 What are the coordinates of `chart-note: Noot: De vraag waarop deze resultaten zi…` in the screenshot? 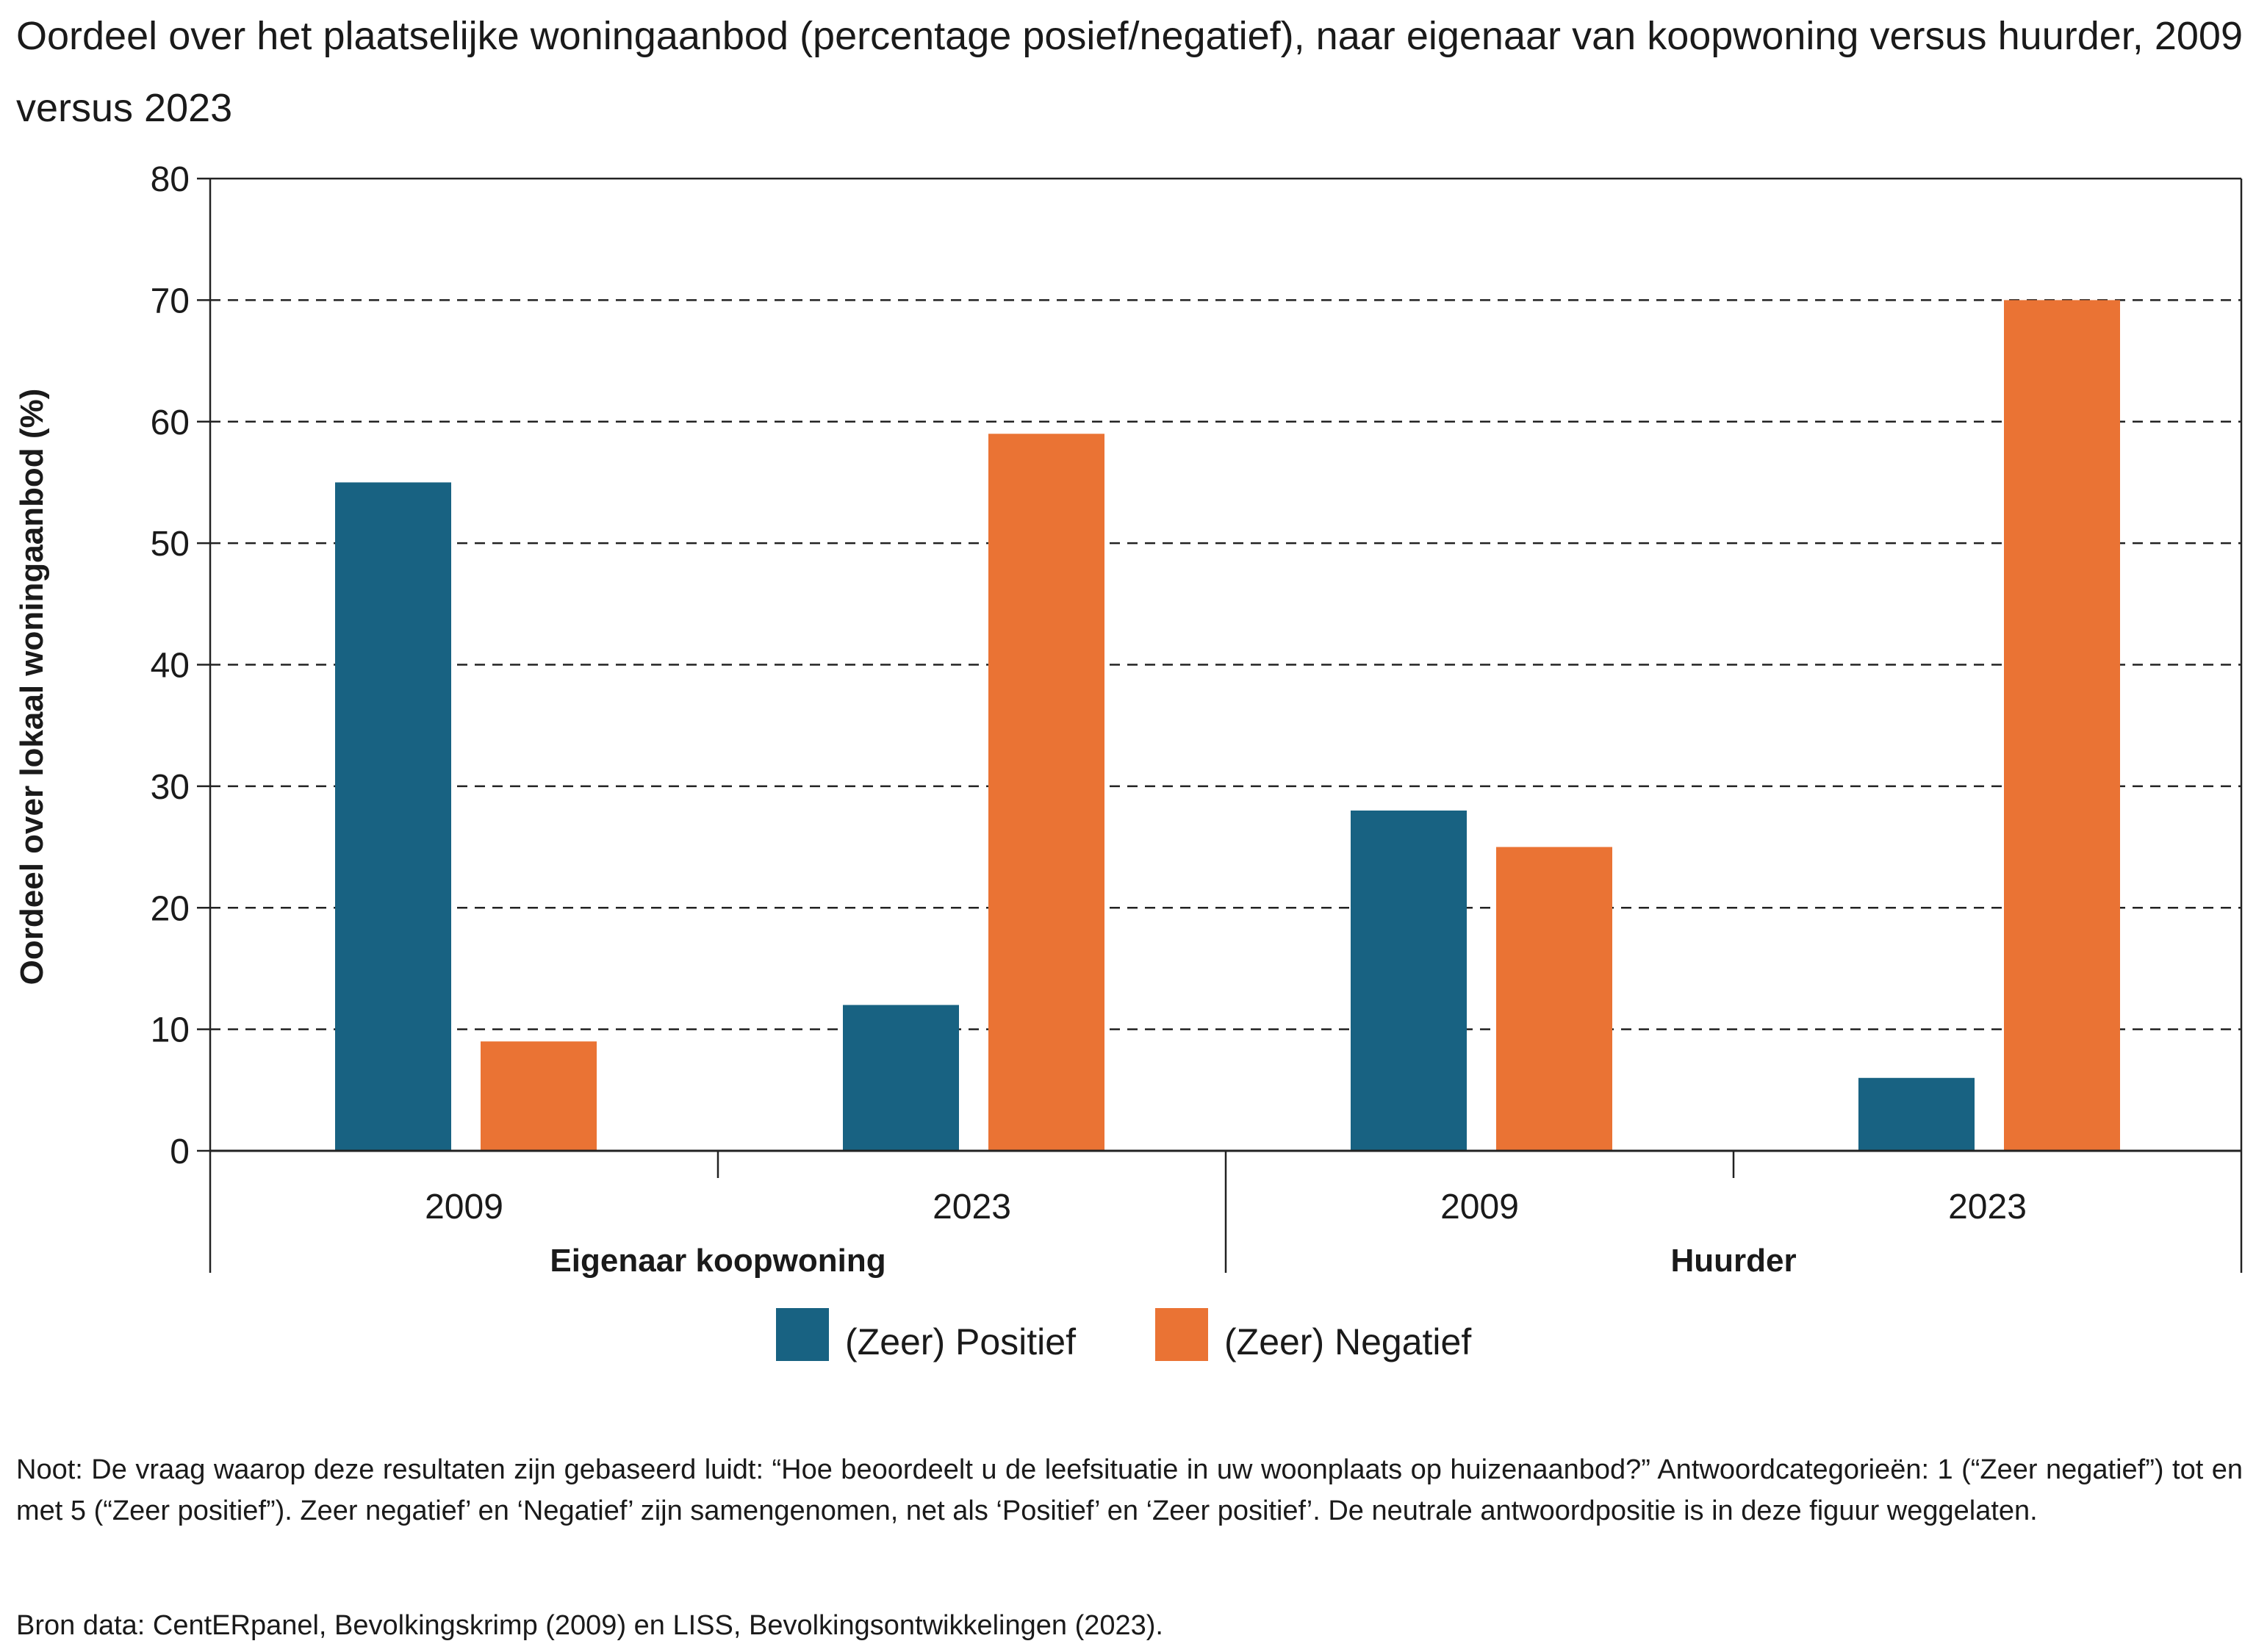 It's located at (1129, 1490).